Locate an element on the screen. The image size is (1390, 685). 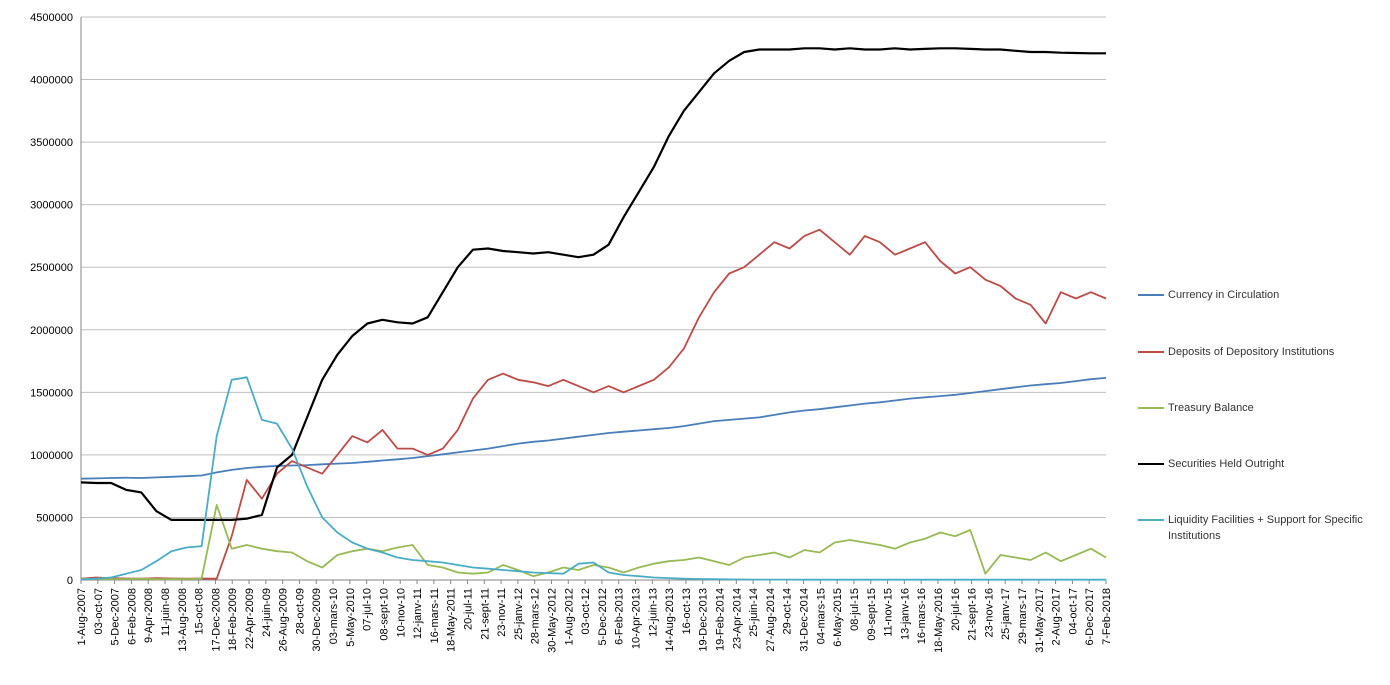
x-tick-label: 27-Aug-2014 is located at coordinates (771, 620).